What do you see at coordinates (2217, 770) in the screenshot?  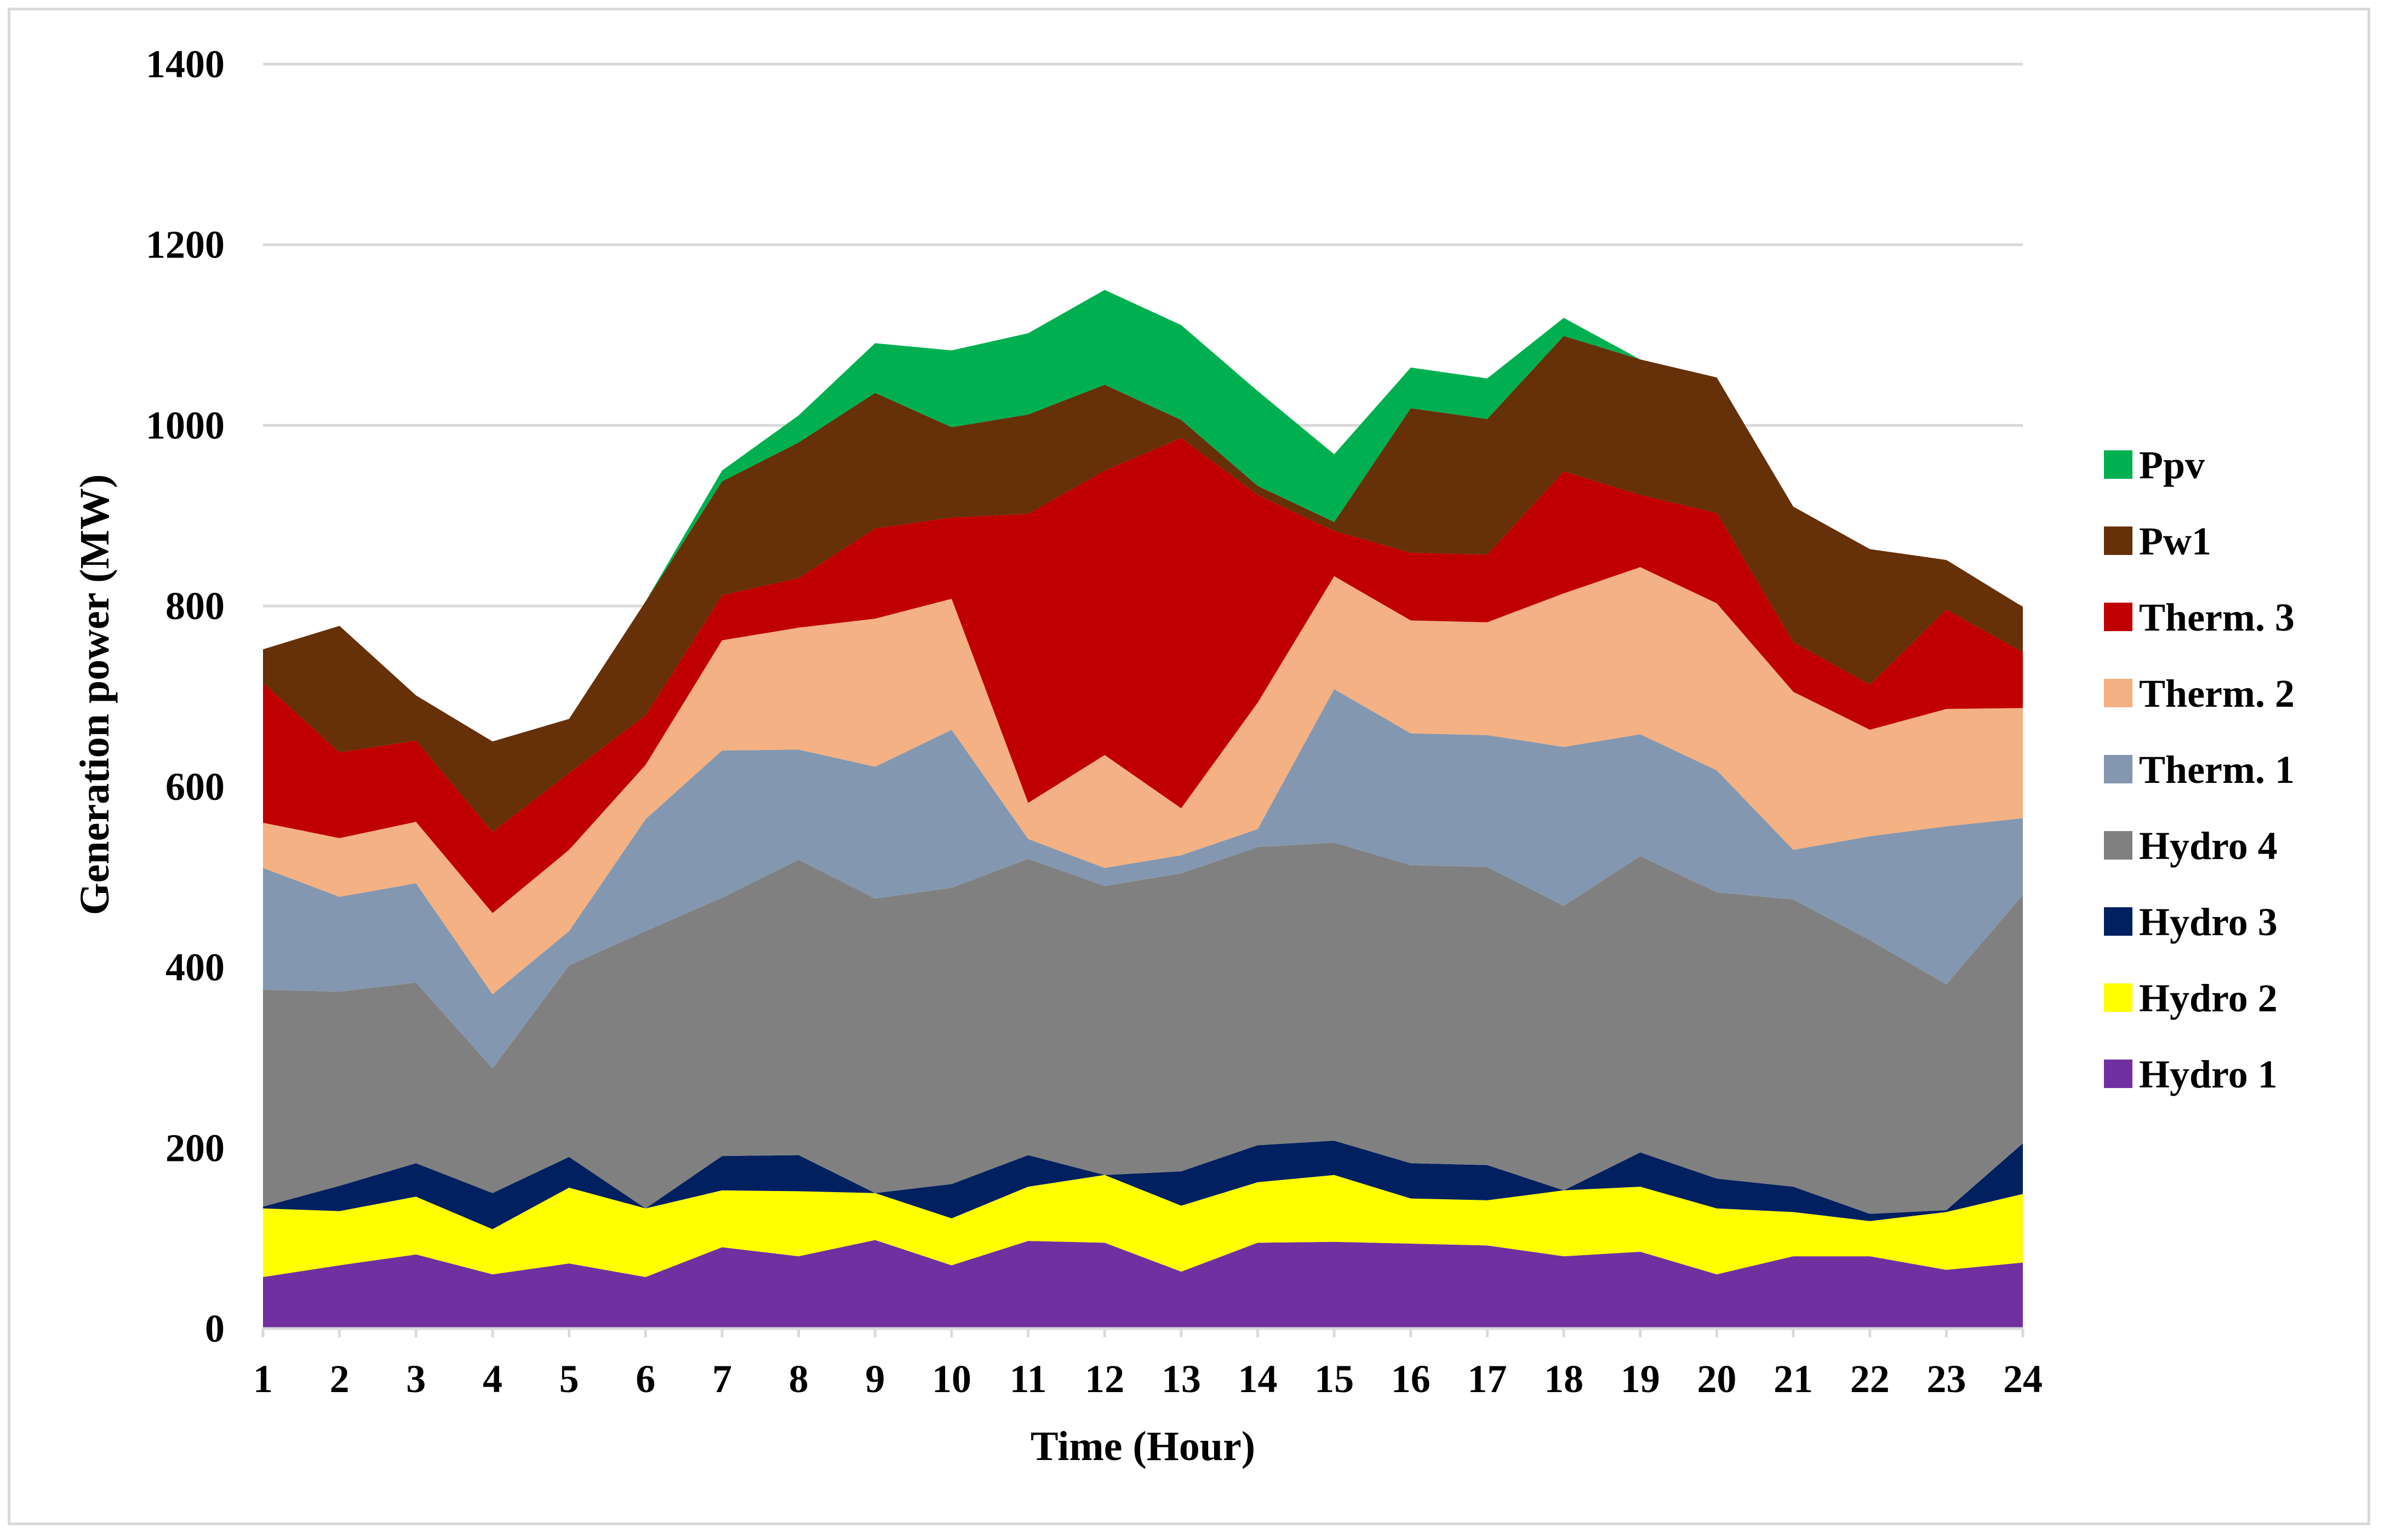 I see `legend-label: Therm. 1` at bounding box center [2217, 770].